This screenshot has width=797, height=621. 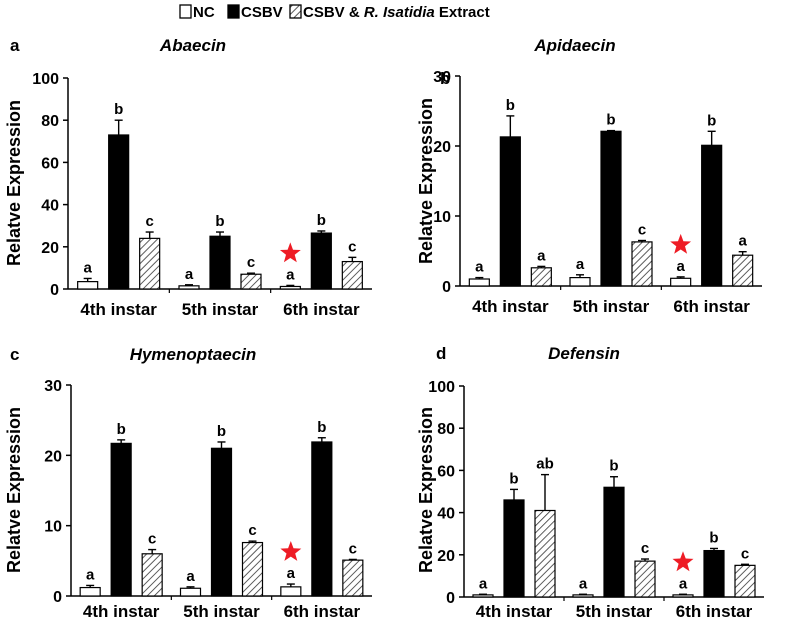 What do you see at coordinates (193, 354) in the screenshot?
I see `chart-title: Hymenoptaecin` at bounding box center [193, 354].